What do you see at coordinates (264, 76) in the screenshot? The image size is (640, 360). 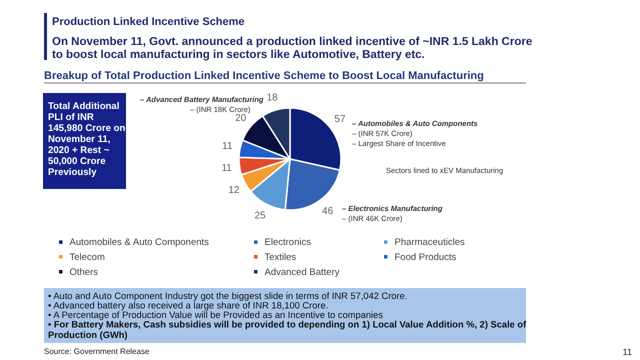 I see `chart-title: Breakup of Total Production Linked Incentive Scheme to Boost Local Manufacturing` at bounding box center [264, 76].